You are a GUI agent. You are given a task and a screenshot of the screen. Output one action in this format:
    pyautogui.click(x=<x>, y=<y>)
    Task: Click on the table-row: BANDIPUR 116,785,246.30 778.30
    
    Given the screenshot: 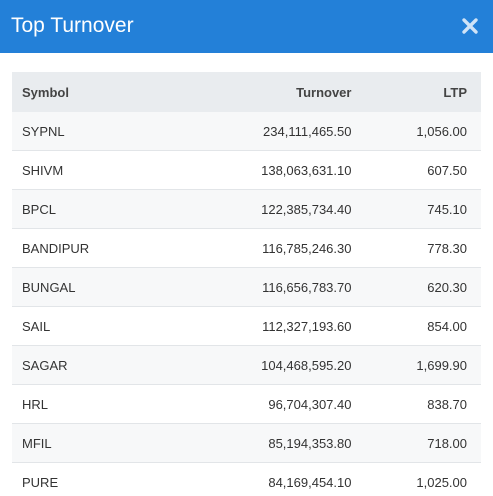 What is the action you would take?
    pyautogui.click(x=246, y=248)
    